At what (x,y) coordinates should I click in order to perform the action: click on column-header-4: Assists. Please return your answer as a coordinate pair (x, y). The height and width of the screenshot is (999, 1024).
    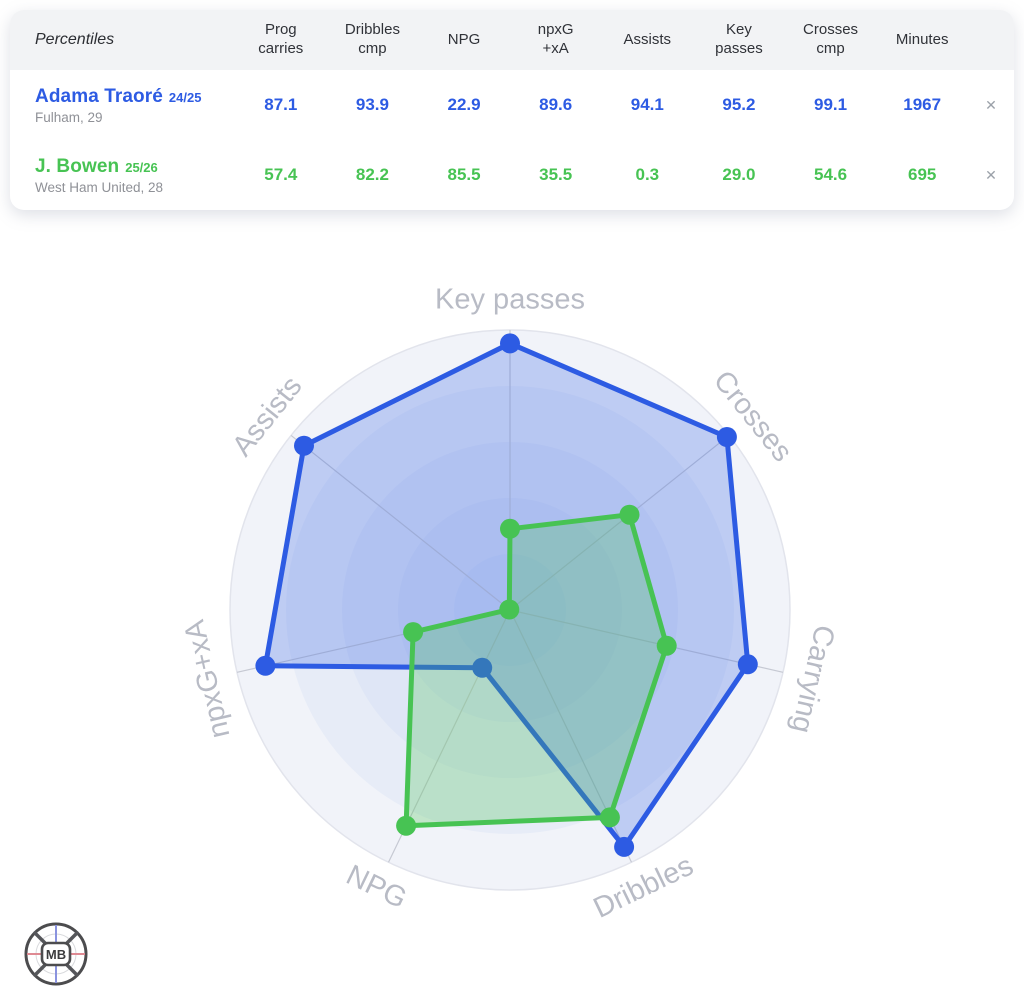
    Looking at the image, I should click on (647, 39).